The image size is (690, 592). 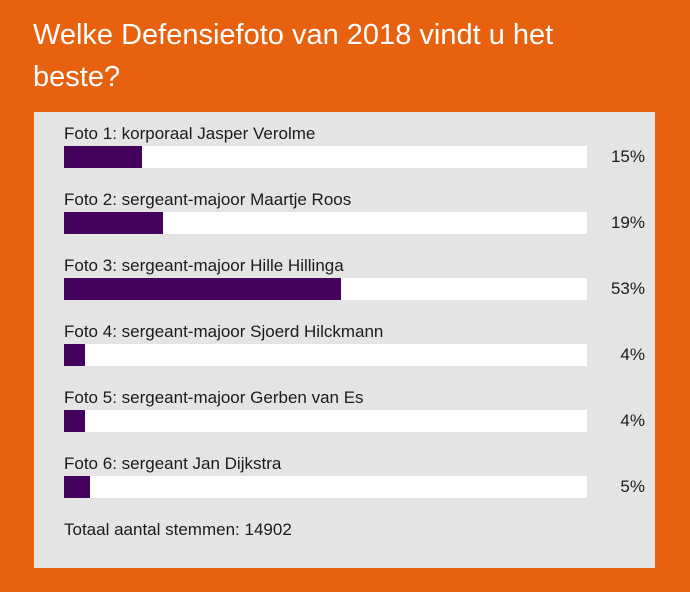 What do you see at coordinates (627, 288) in the screenshot?
I see `poll-percent: 53%` at bounding box center [627, 288].